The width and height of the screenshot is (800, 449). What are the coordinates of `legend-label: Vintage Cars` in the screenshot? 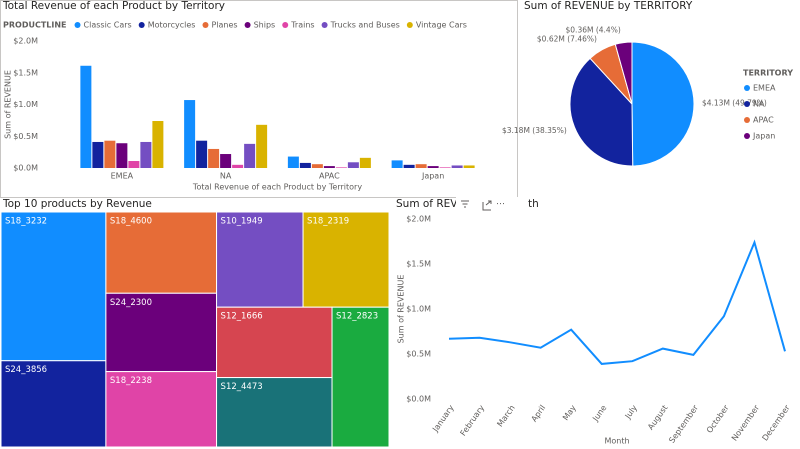 It's located at (441, 25).